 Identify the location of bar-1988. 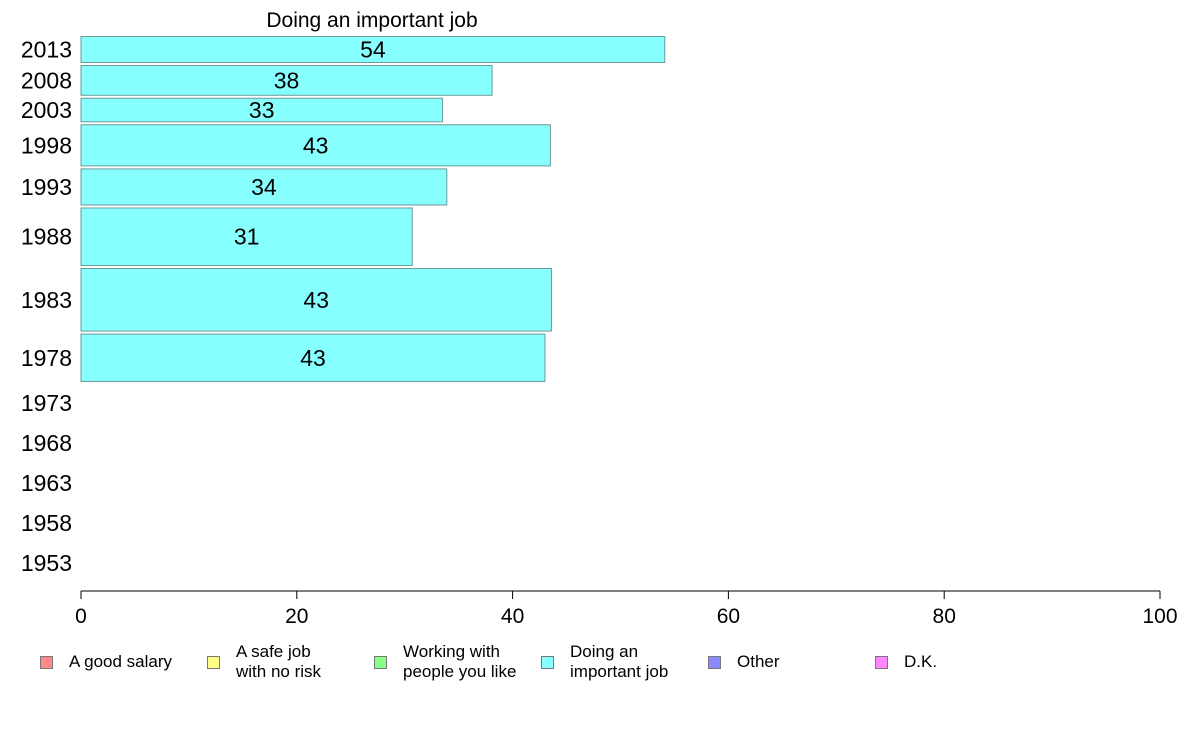
(246, 236).